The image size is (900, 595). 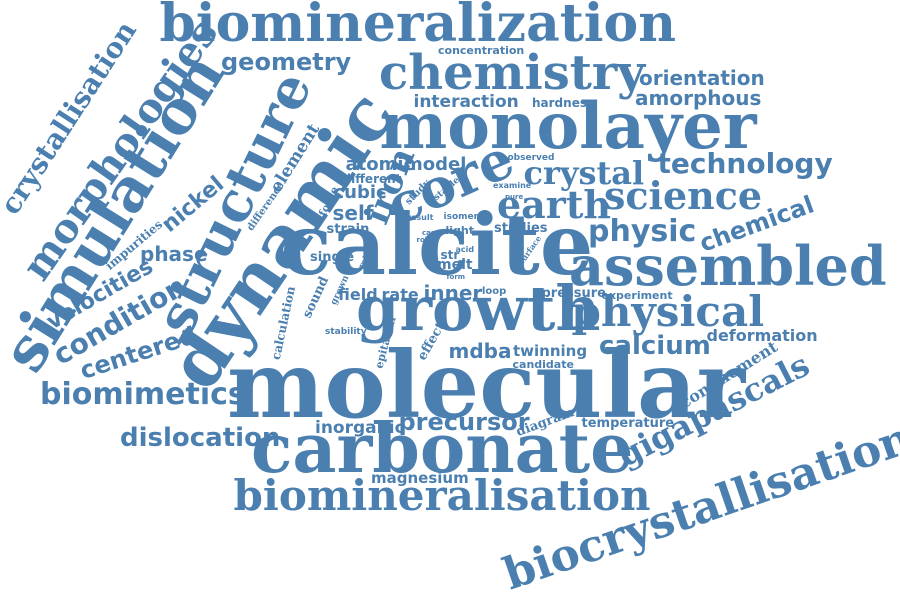 I want to click on word-calcium: calcium, so click(x=655, y=346).